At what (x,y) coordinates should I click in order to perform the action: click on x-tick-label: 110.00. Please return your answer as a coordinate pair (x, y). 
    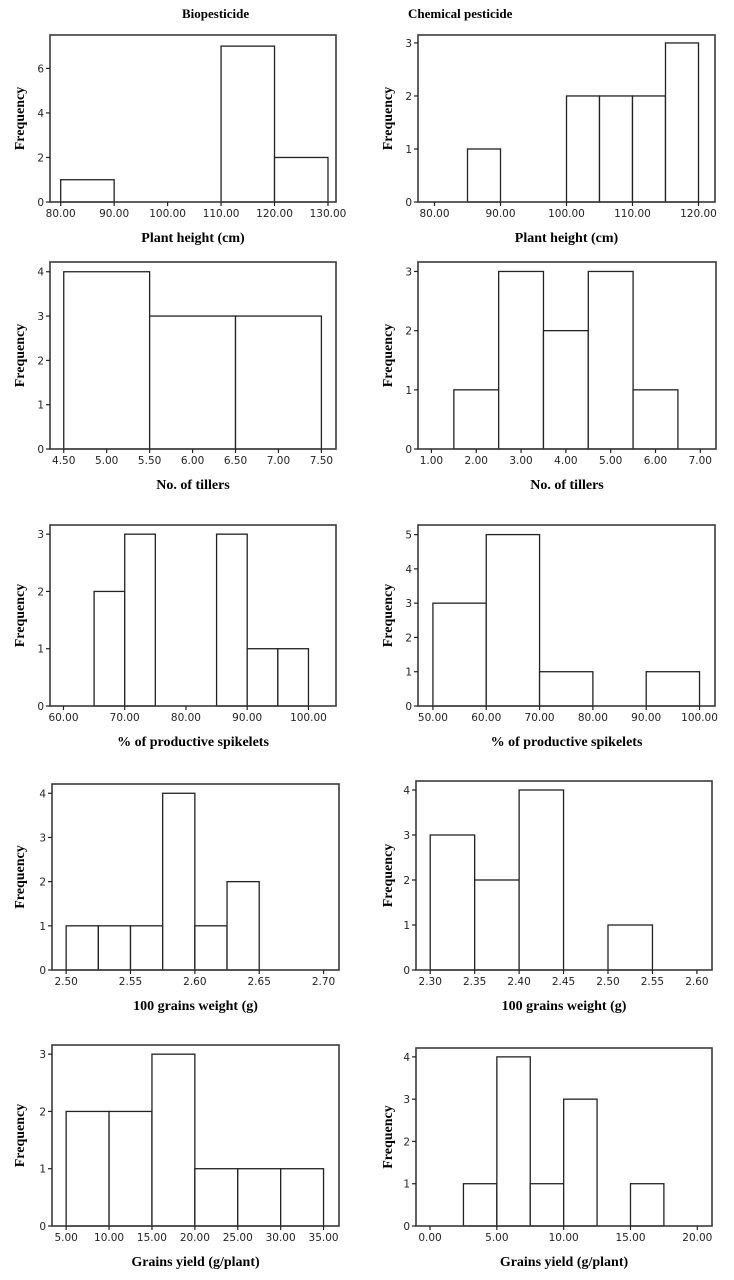
    Looking at the image, I should click on (221, 214).